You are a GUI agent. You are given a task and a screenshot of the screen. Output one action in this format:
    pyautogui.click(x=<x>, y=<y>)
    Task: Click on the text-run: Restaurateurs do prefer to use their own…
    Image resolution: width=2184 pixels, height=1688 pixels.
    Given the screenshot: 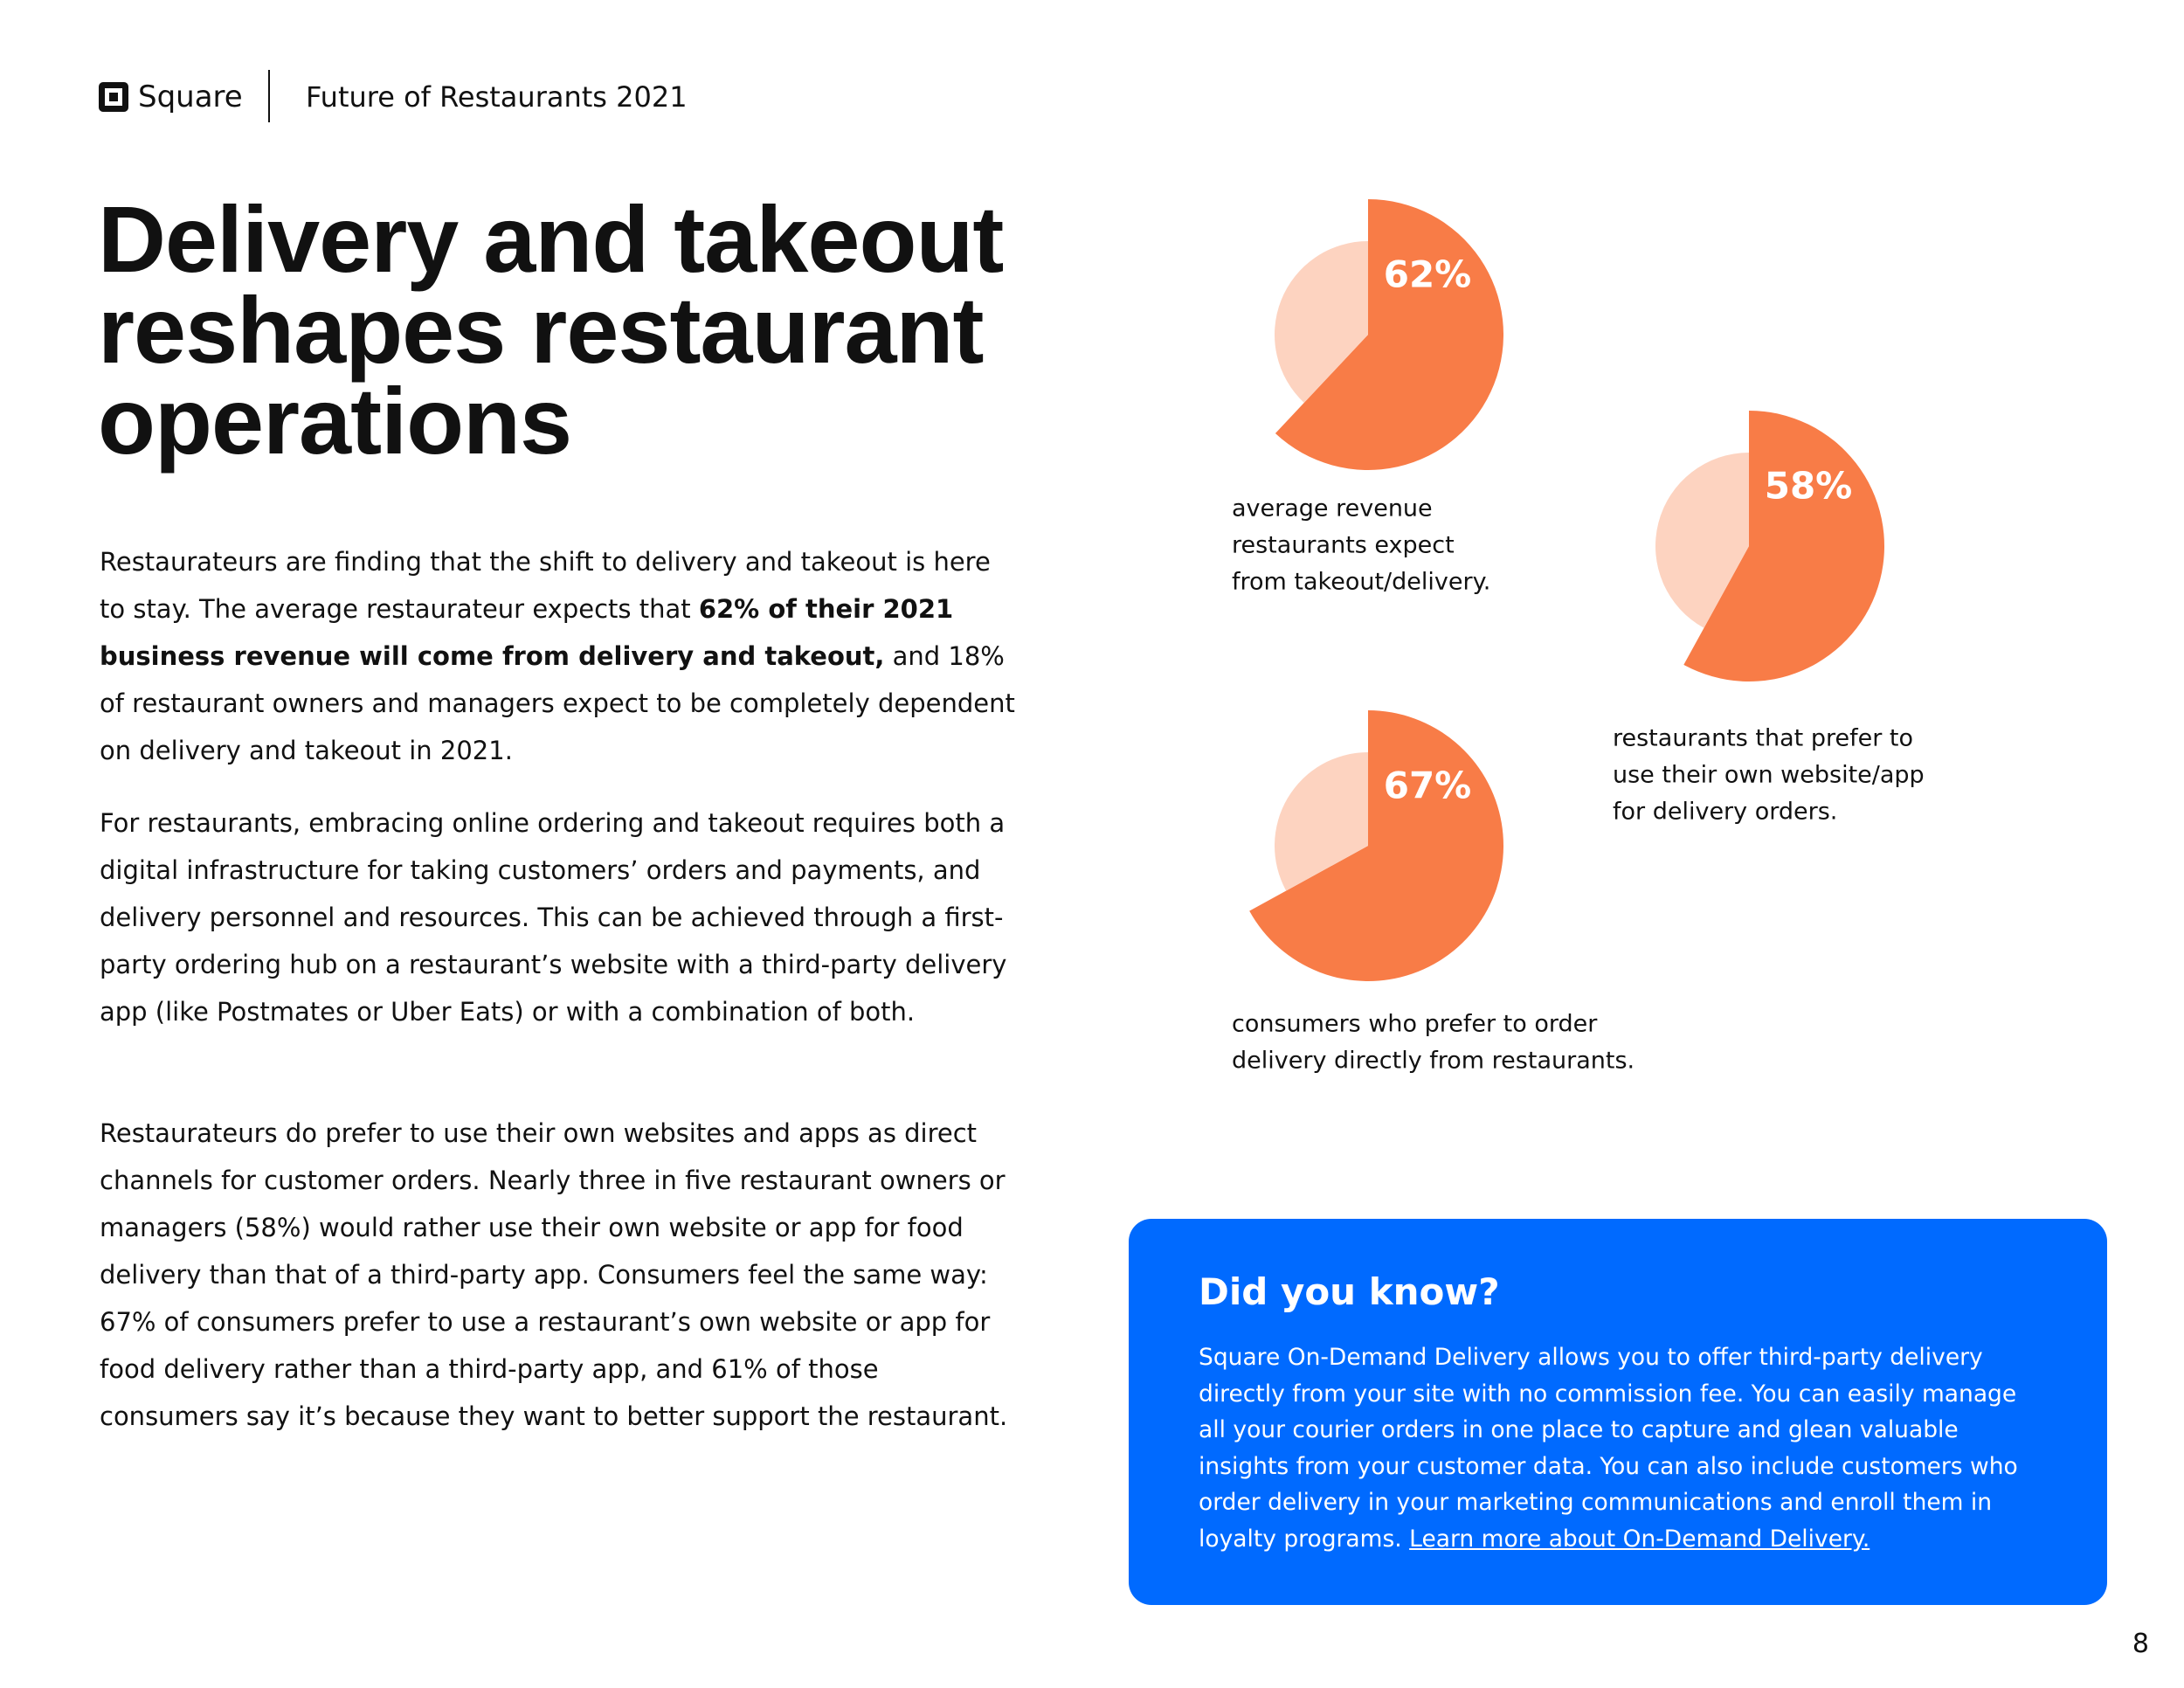 What is the action you would take?
    pyautogui.click(x=554, y=1274)
    